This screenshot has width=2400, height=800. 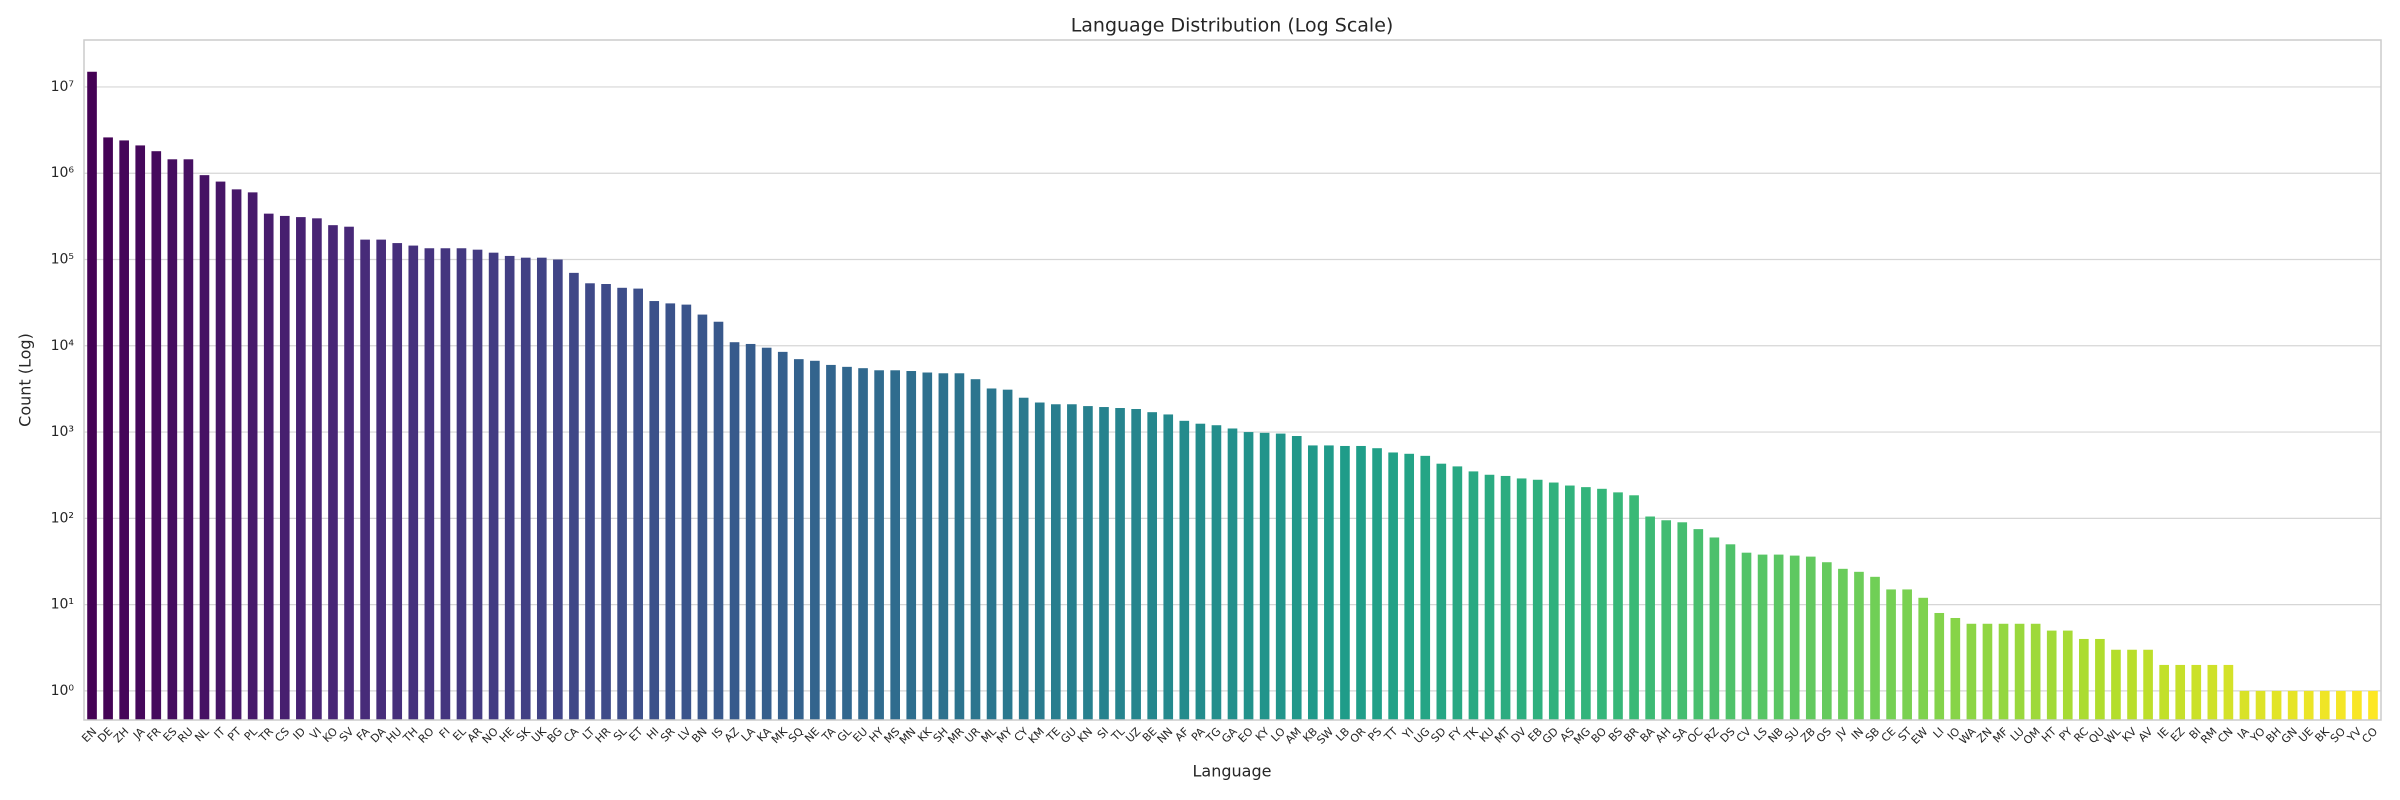 What do you see at coordinates (571, 735) in the screenshot?
I see `x-tick-label: CA` at bounding box center [571, 735].